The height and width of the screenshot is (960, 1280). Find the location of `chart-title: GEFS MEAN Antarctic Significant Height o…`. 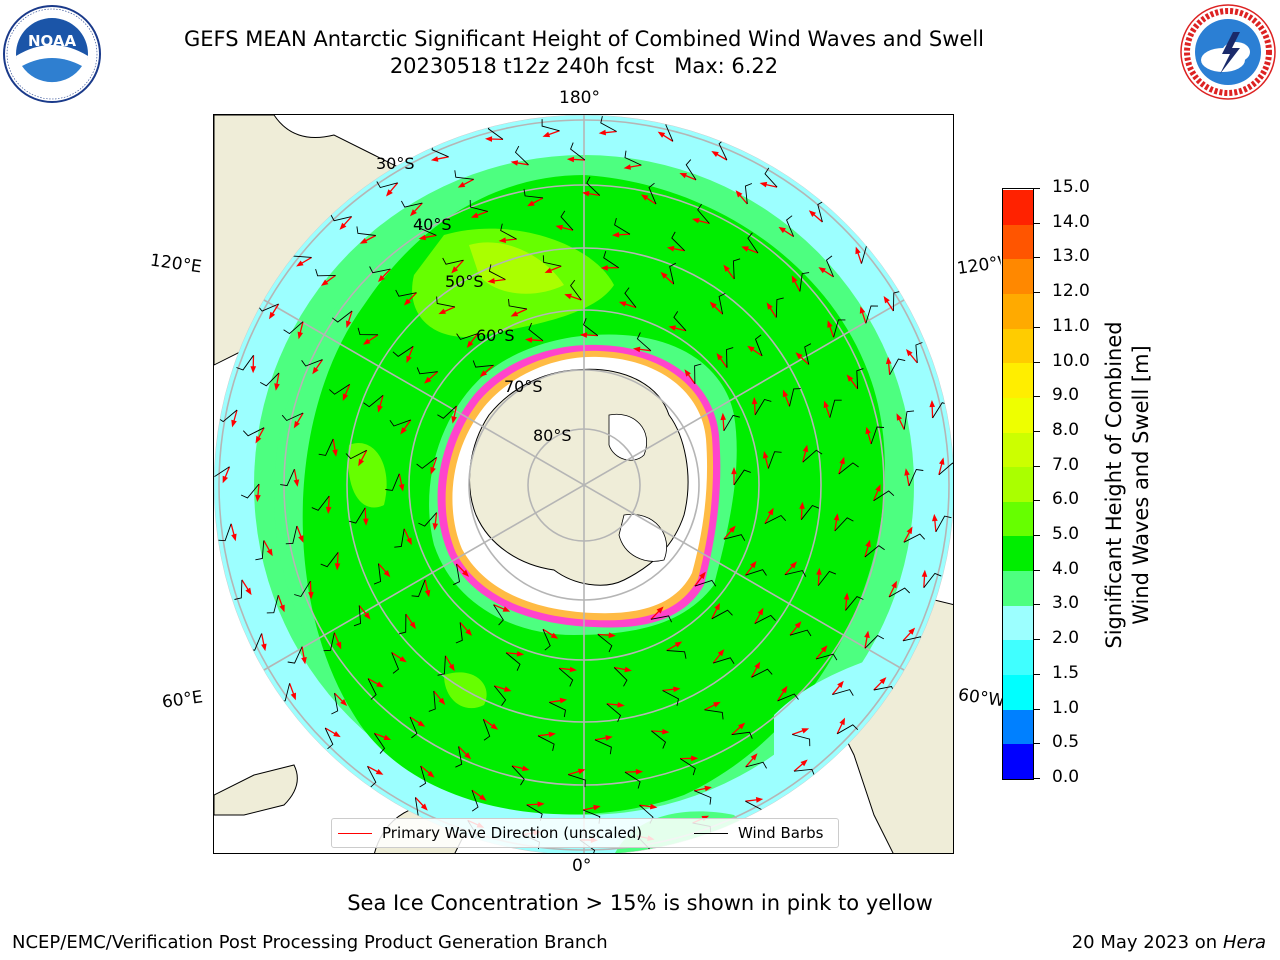

chart-title: GEFS MEAN Antarctic Significant Height o… is located at coordinates (584, 39).